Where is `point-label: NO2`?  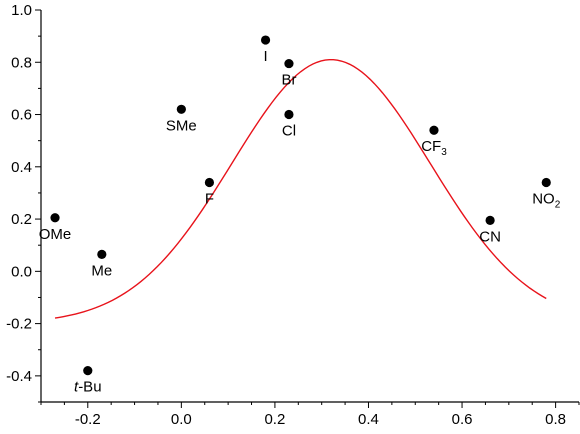 point-label: NO2 is located at coordinates (546, 200).